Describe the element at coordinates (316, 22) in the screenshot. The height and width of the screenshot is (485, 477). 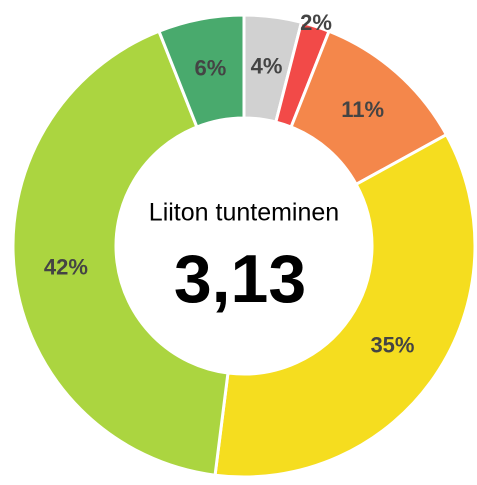
I see `slice-label: 2%` at that location.